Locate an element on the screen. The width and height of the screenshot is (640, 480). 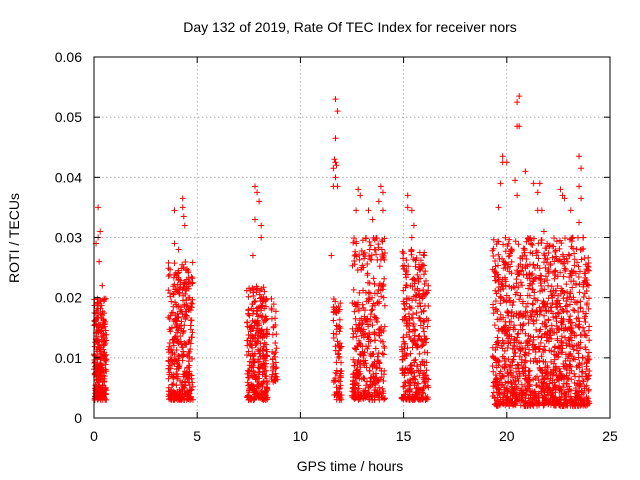
y-tick-label: 0.01 is located at coordinates (68, 358).